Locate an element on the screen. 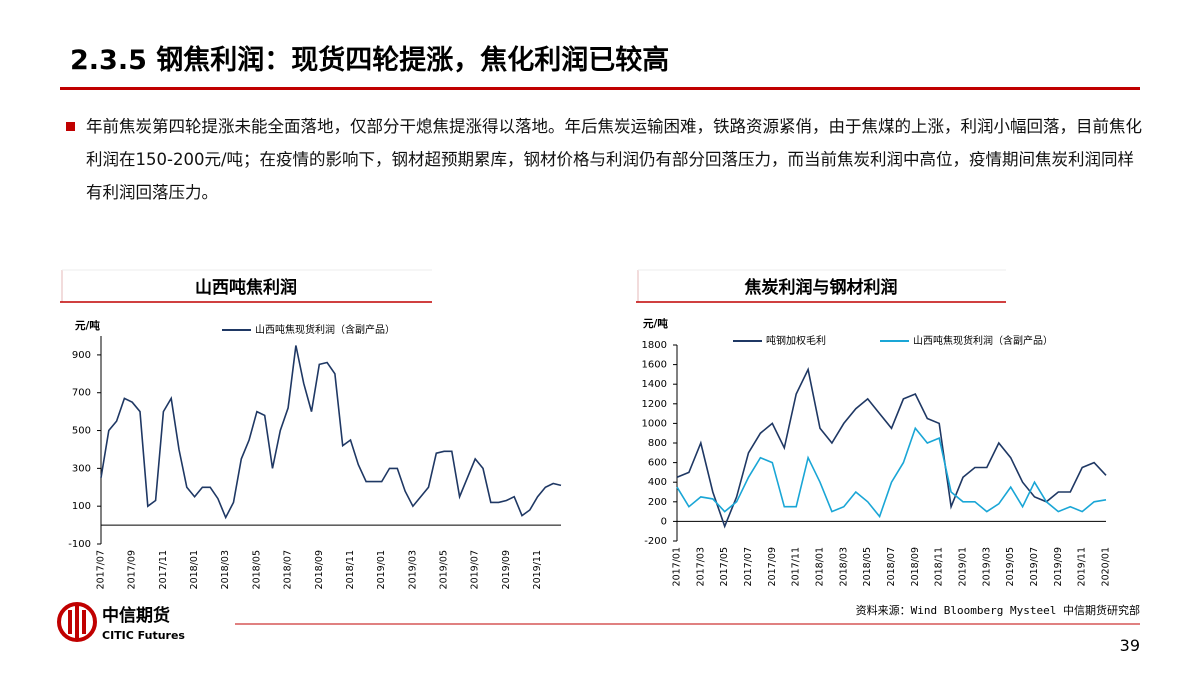 This screenshot has height=675, width=1200. y-tick-label: 100 is located at coordinates (81, 506).